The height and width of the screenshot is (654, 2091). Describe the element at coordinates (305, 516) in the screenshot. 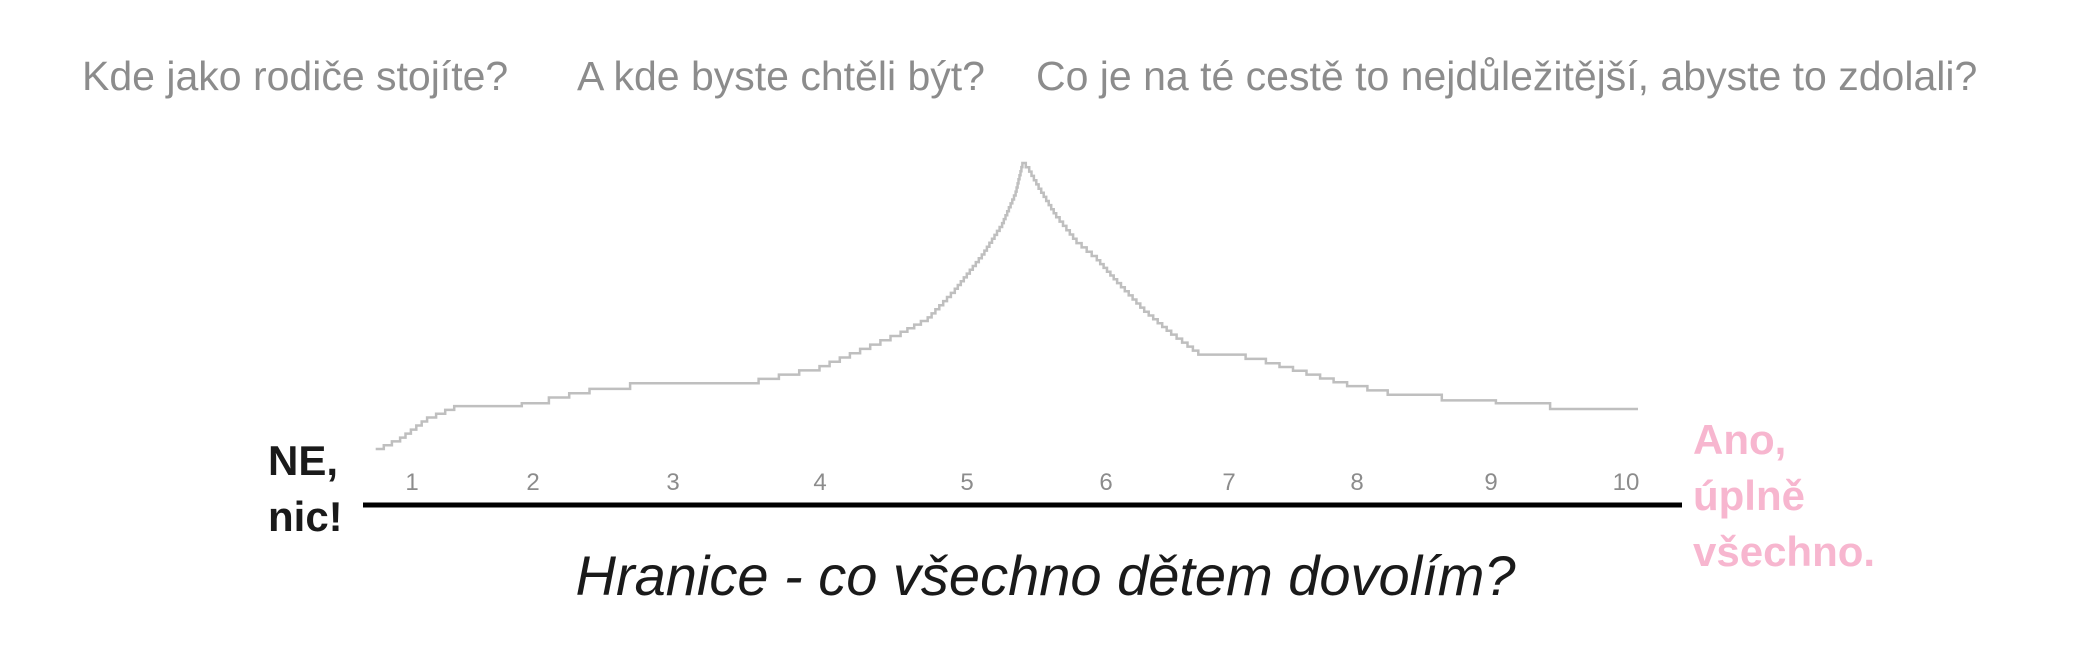

I see `scale-left-end-line: nic!` at that location.